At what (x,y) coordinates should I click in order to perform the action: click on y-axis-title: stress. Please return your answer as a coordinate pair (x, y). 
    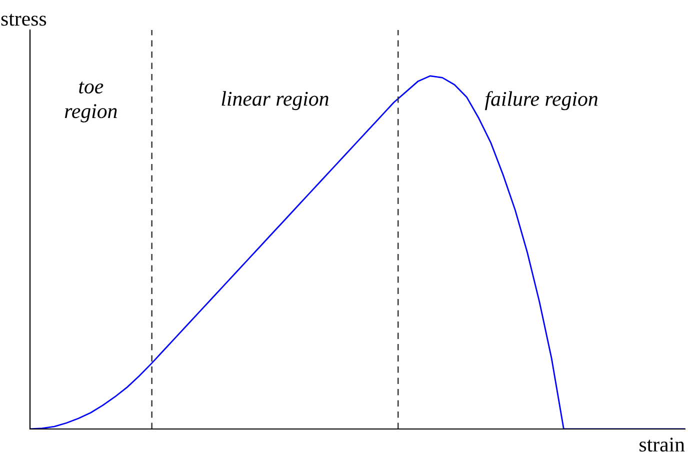
    Looking at the image, I should click on (23, 20).